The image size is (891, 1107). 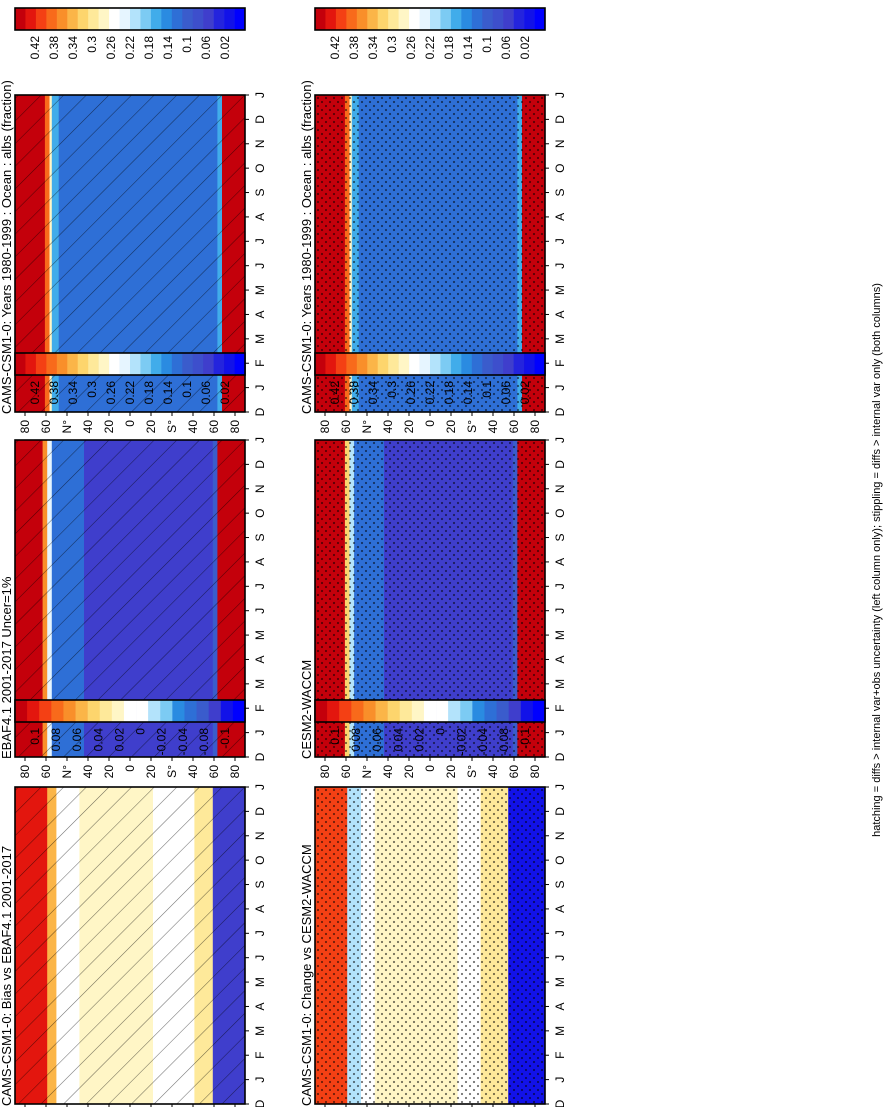 I want to click on colorbar-label: 0.3, so click(x=92, y=44).